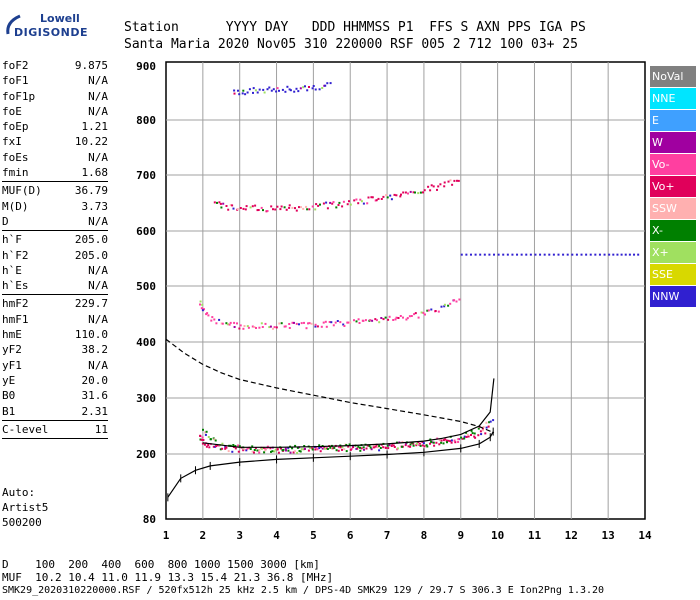 This screenshot has width=700, height=600. What do you see at coordinates (460, 535) in the screenshot?
I see `x-tick-label: 9` at bounding box center [460, 535].